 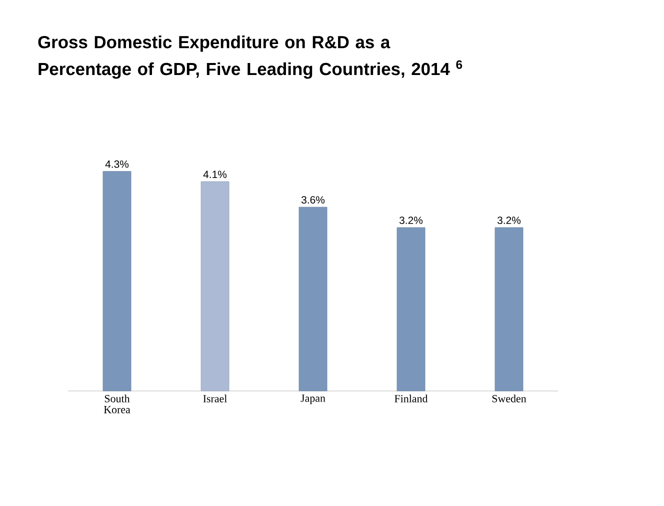 What do you see at coordinates (411, 398) in the screenshot?
I see `x-tick-label: Finland` at bounding box center [411, 398].